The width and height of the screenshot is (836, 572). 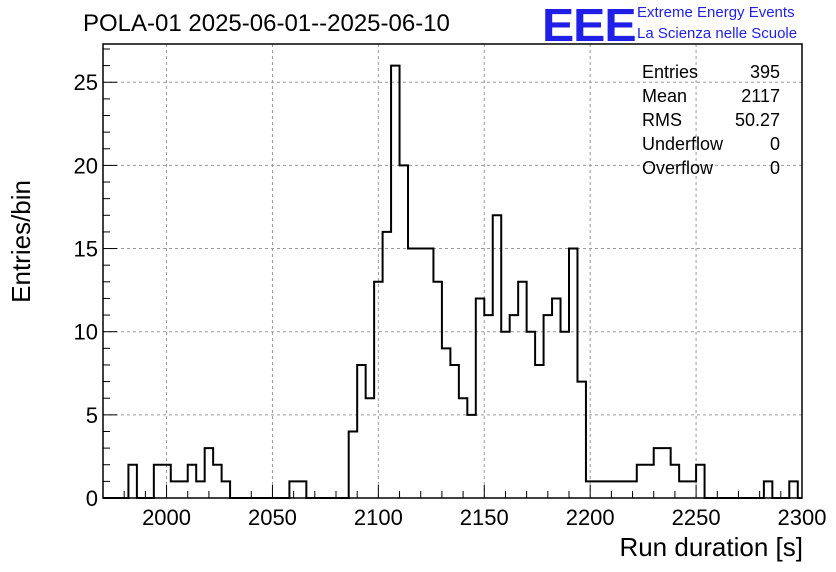 What do you see at coordinates (166, 517) in the screenshot?
I see `x-tick-label: 2000` at bounding box center [166, 517].